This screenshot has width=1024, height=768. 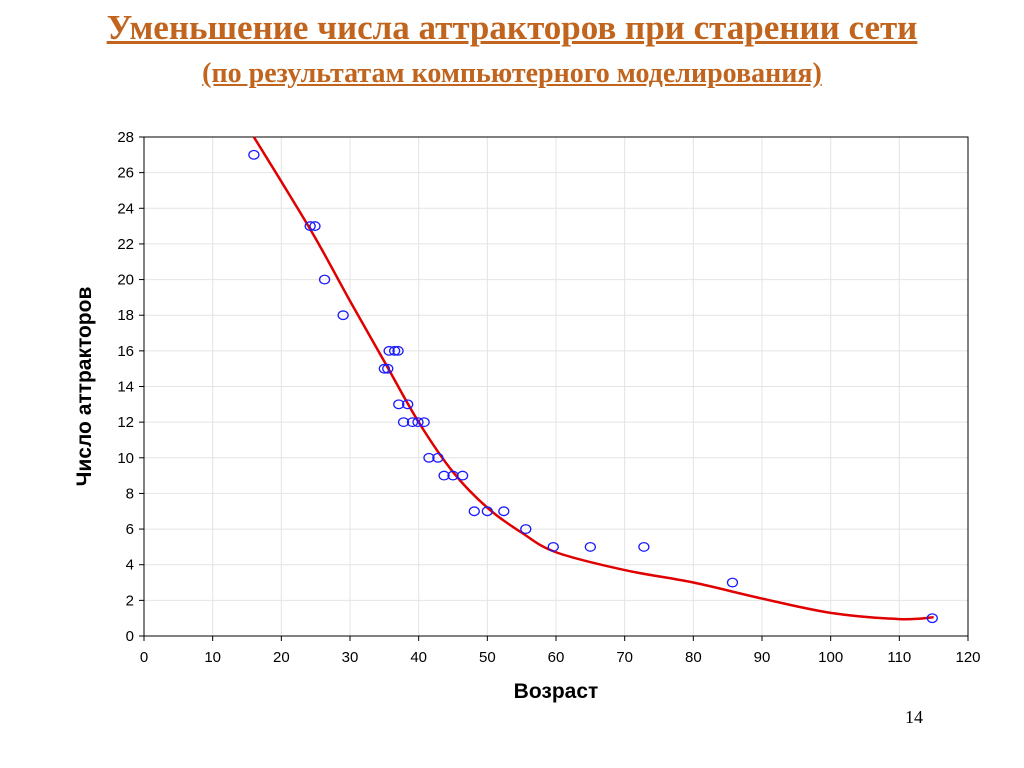 What do you see at coordinates (84, 387) in the screenshot?
I see `y-axis-title: Число аттракторов` at bounding box center [84, 387].